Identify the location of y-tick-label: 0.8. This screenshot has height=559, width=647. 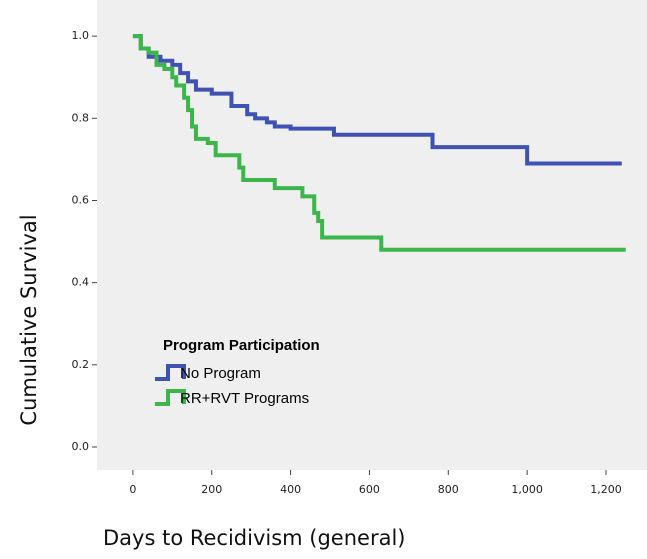
(81, 117).